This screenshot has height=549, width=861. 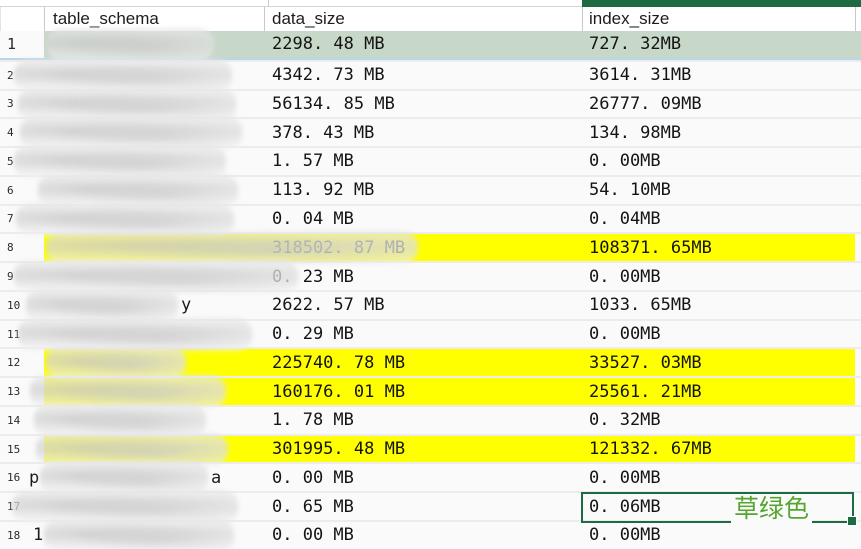 What do you see at coordinates (313, 506) in the screenshot?
I see `data-size-cell: 0. 65 MB` at bounding box center [313, 506].